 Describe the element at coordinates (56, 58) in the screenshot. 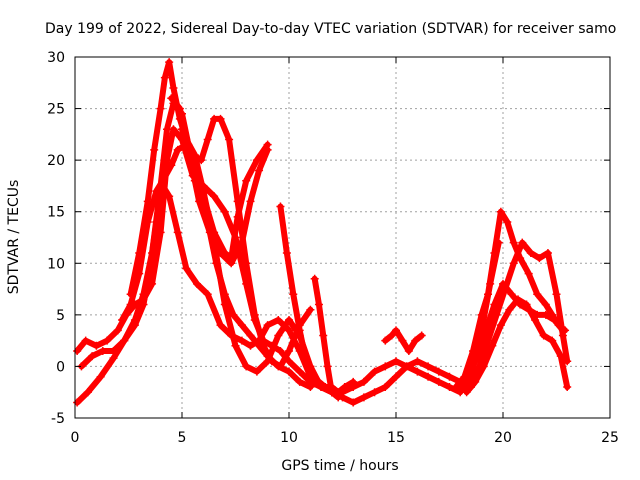

I see `y-tick-label: 30` at that location.